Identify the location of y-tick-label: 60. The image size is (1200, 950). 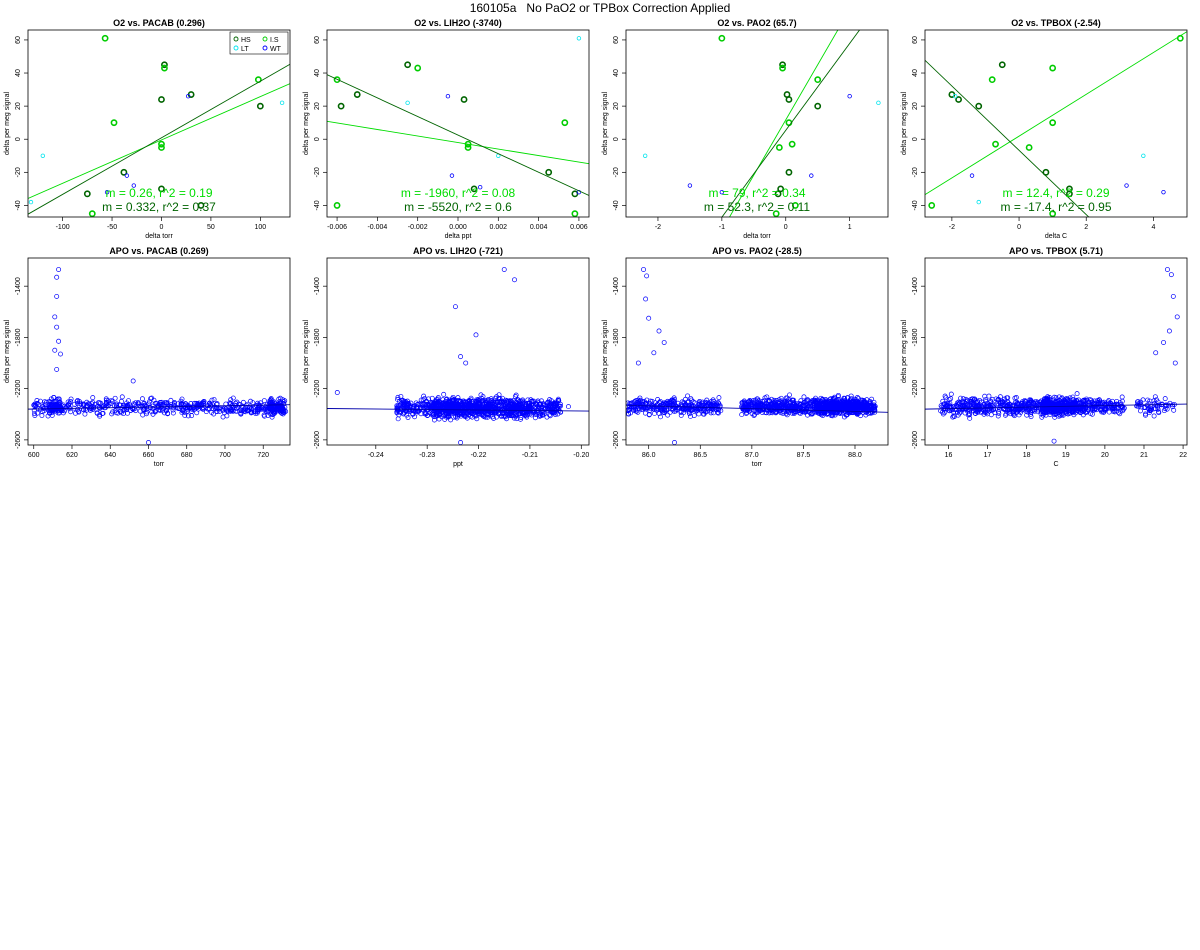
(317, 40).